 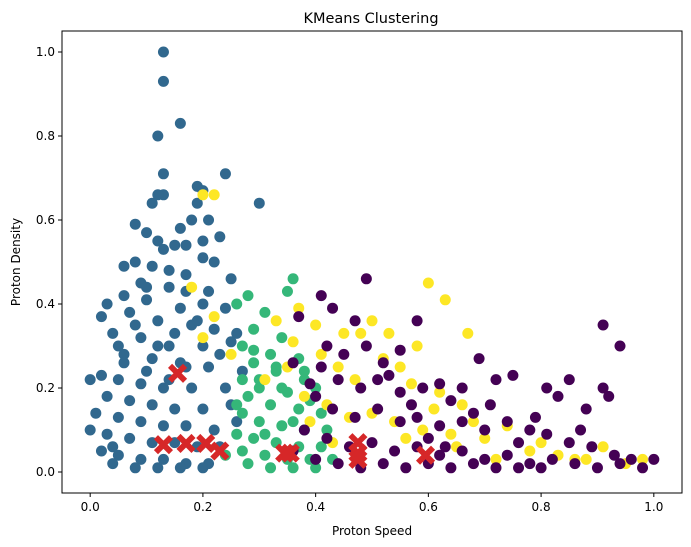 I want to click on y-axis-label: Proton Density, so click(x=16, y=262).